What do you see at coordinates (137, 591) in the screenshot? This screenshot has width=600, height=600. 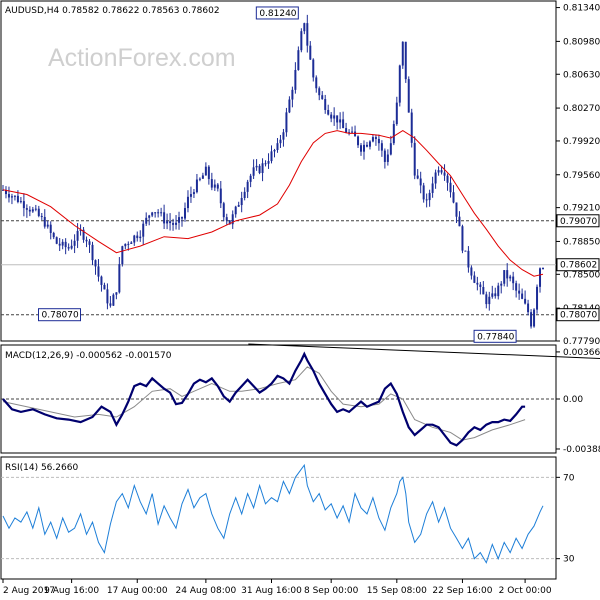 I see `time-tick-label: 17 Aug 00:00` at bounding box center [137, 591].